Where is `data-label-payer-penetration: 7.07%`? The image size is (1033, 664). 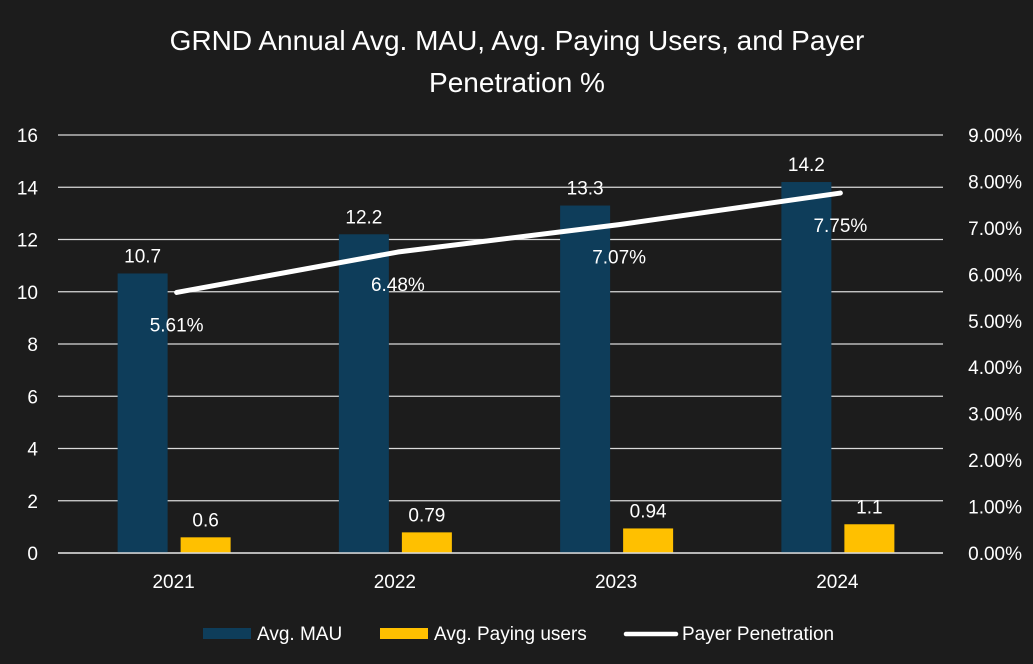 data-label-payer-penetration: 7.07% is located at coordinates (619, 258).